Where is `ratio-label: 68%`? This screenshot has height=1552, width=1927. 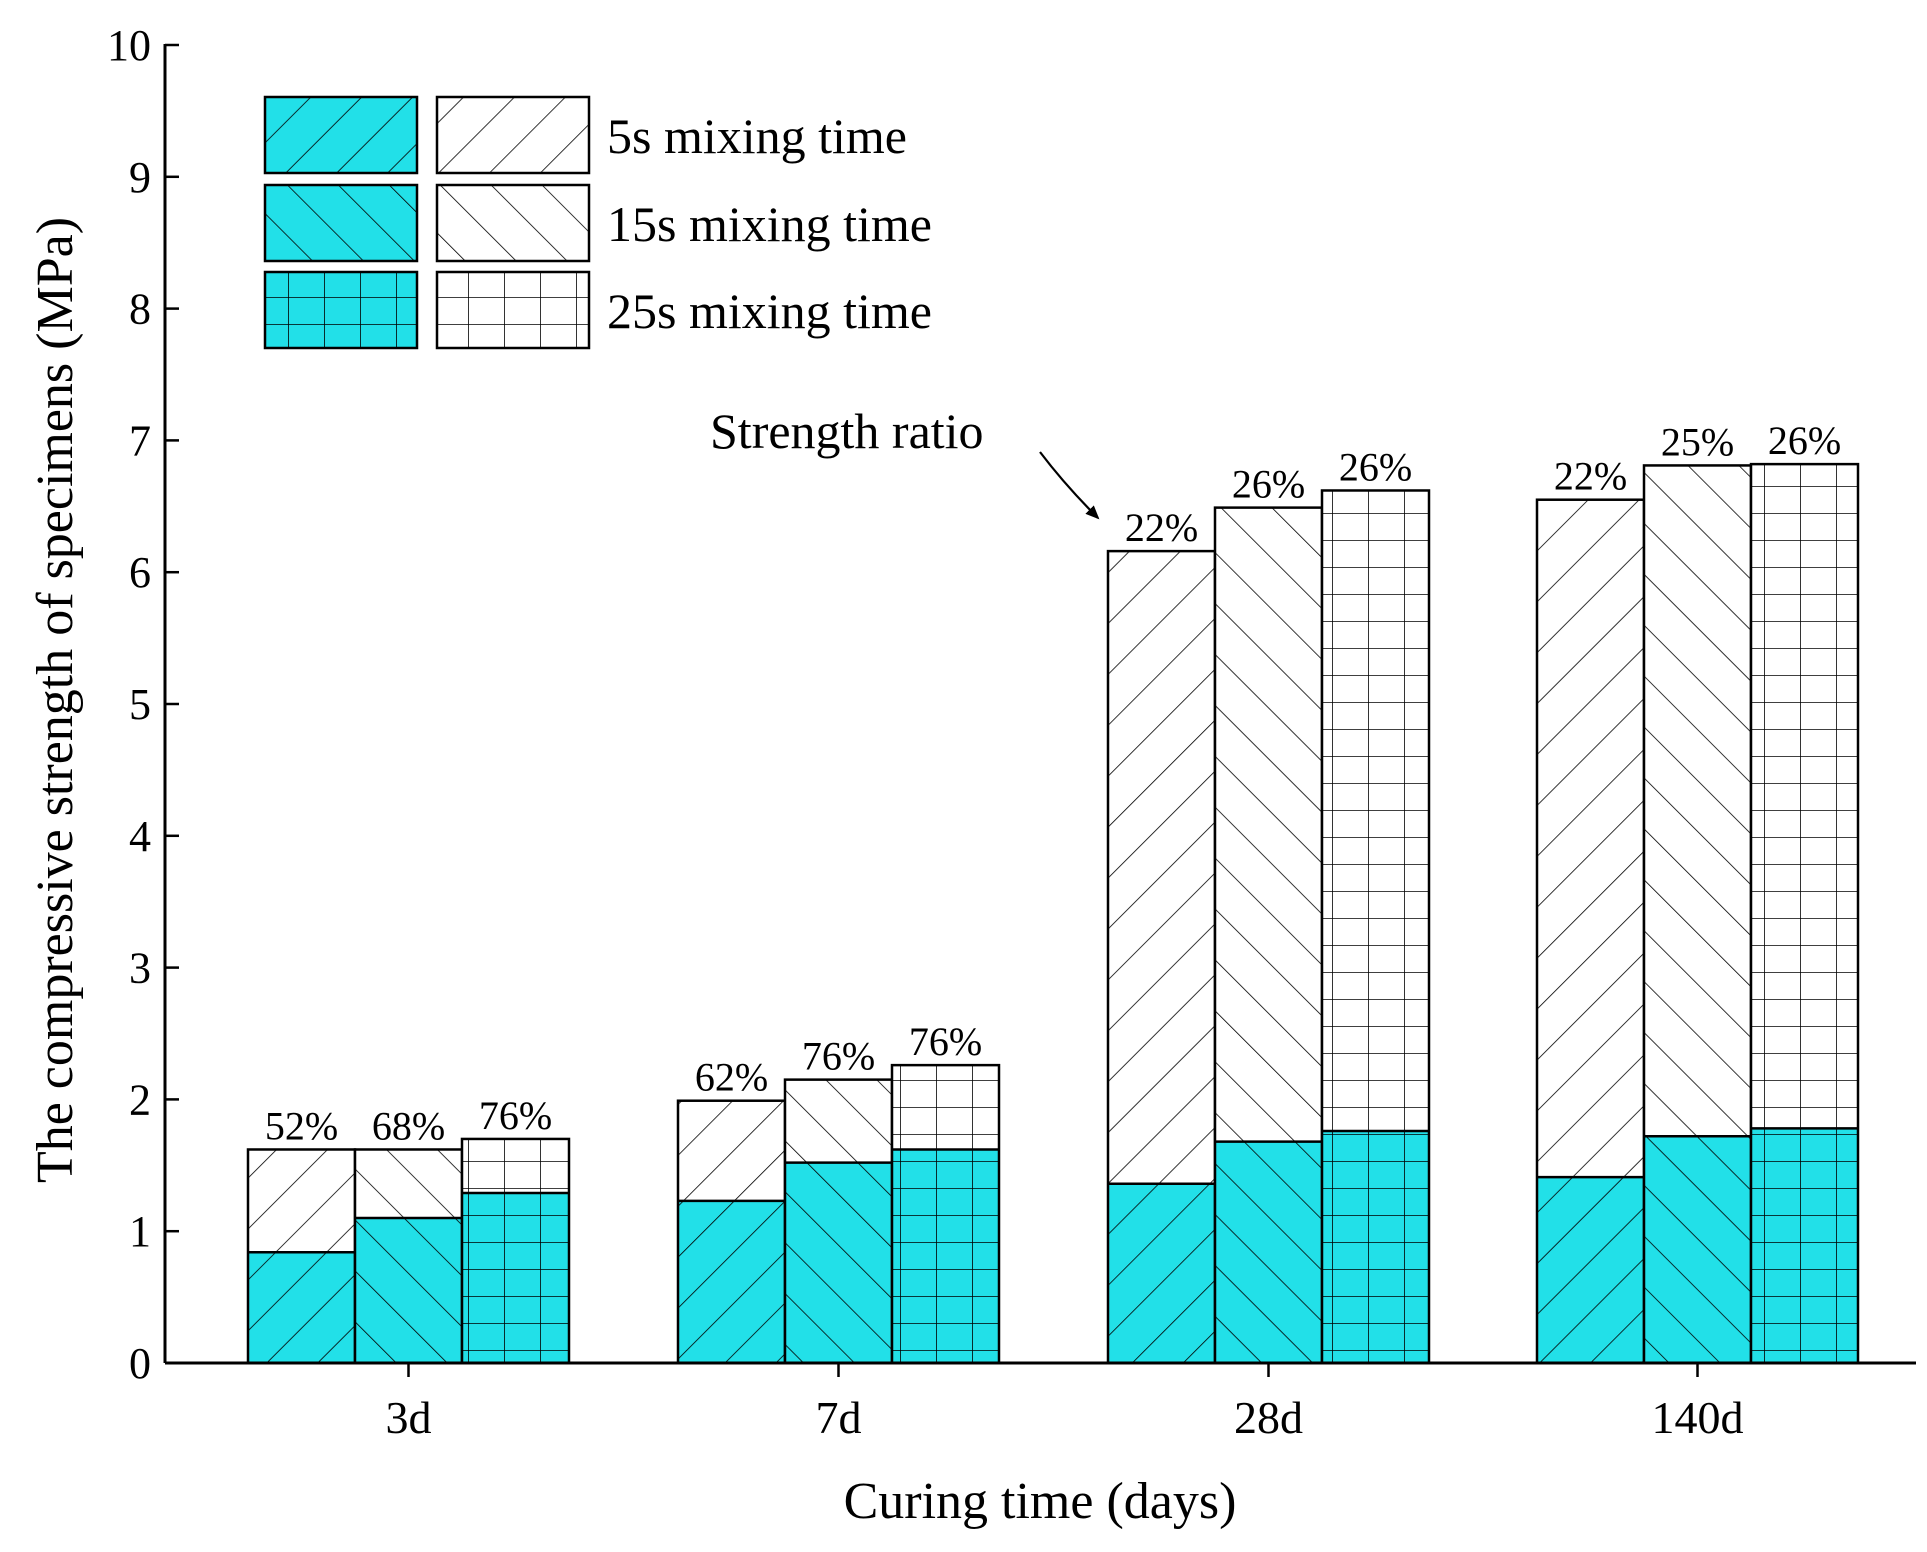 ratio-label: 68% is located at coordinates (408, 1125).